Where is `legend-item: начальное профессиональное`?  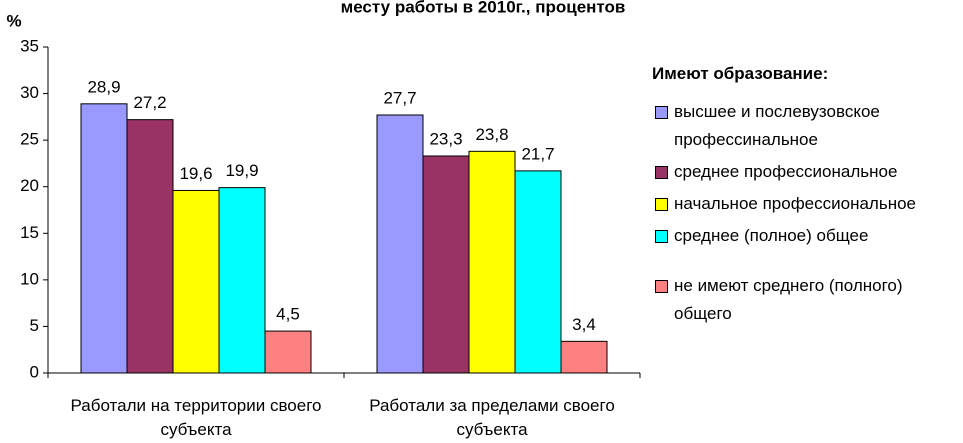
legend-item: начальное профессиональное is located at coordinates (802, 204).